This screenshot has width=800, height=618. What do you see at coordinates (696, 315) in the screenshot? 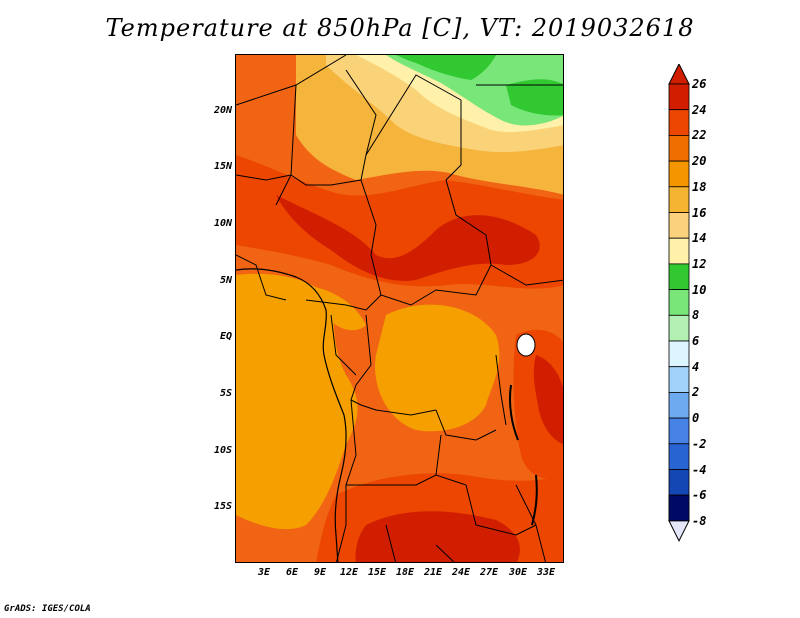
I see `colorbar-label: 8` at bounding box center [696, 315].